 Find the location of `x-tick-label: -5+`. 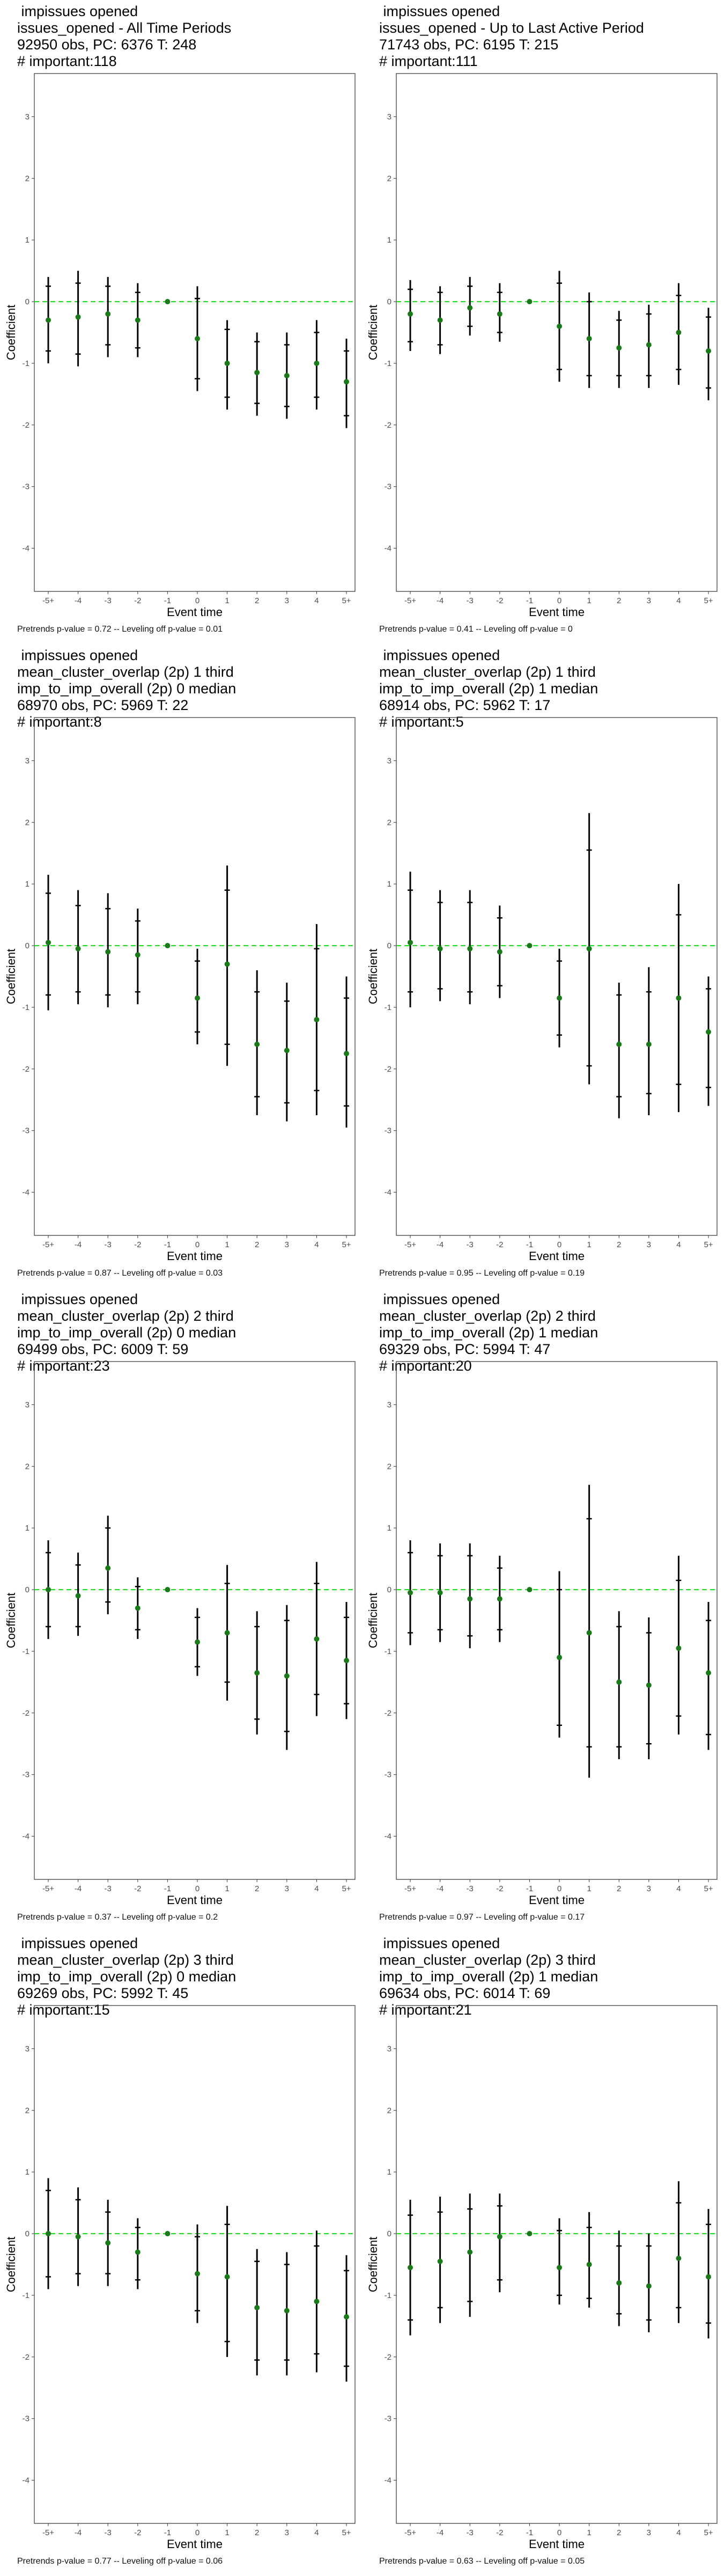

x-tick-label: -5+ is located at coordinates (410, 1244).